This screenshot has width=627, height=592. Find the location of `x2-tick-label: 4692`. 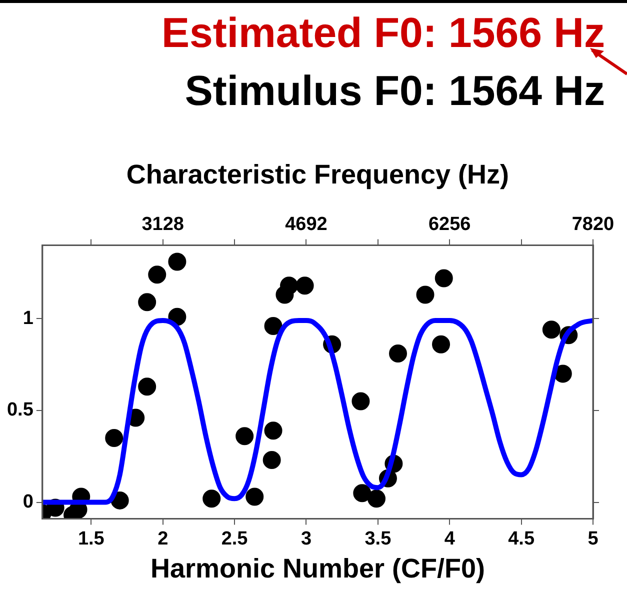

x2-tick-label: 4692 is located at coordinates (306, 225).